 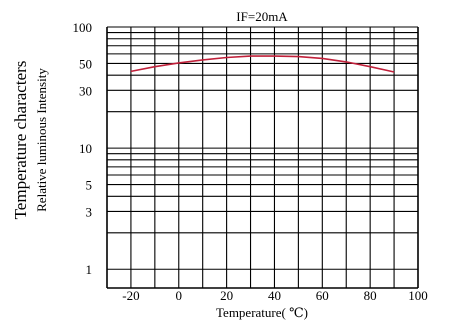 What do you see at coordinates (274, 295) in the screenshot?
I see `x-tick-label: 40` at bounding box center [274, 295].